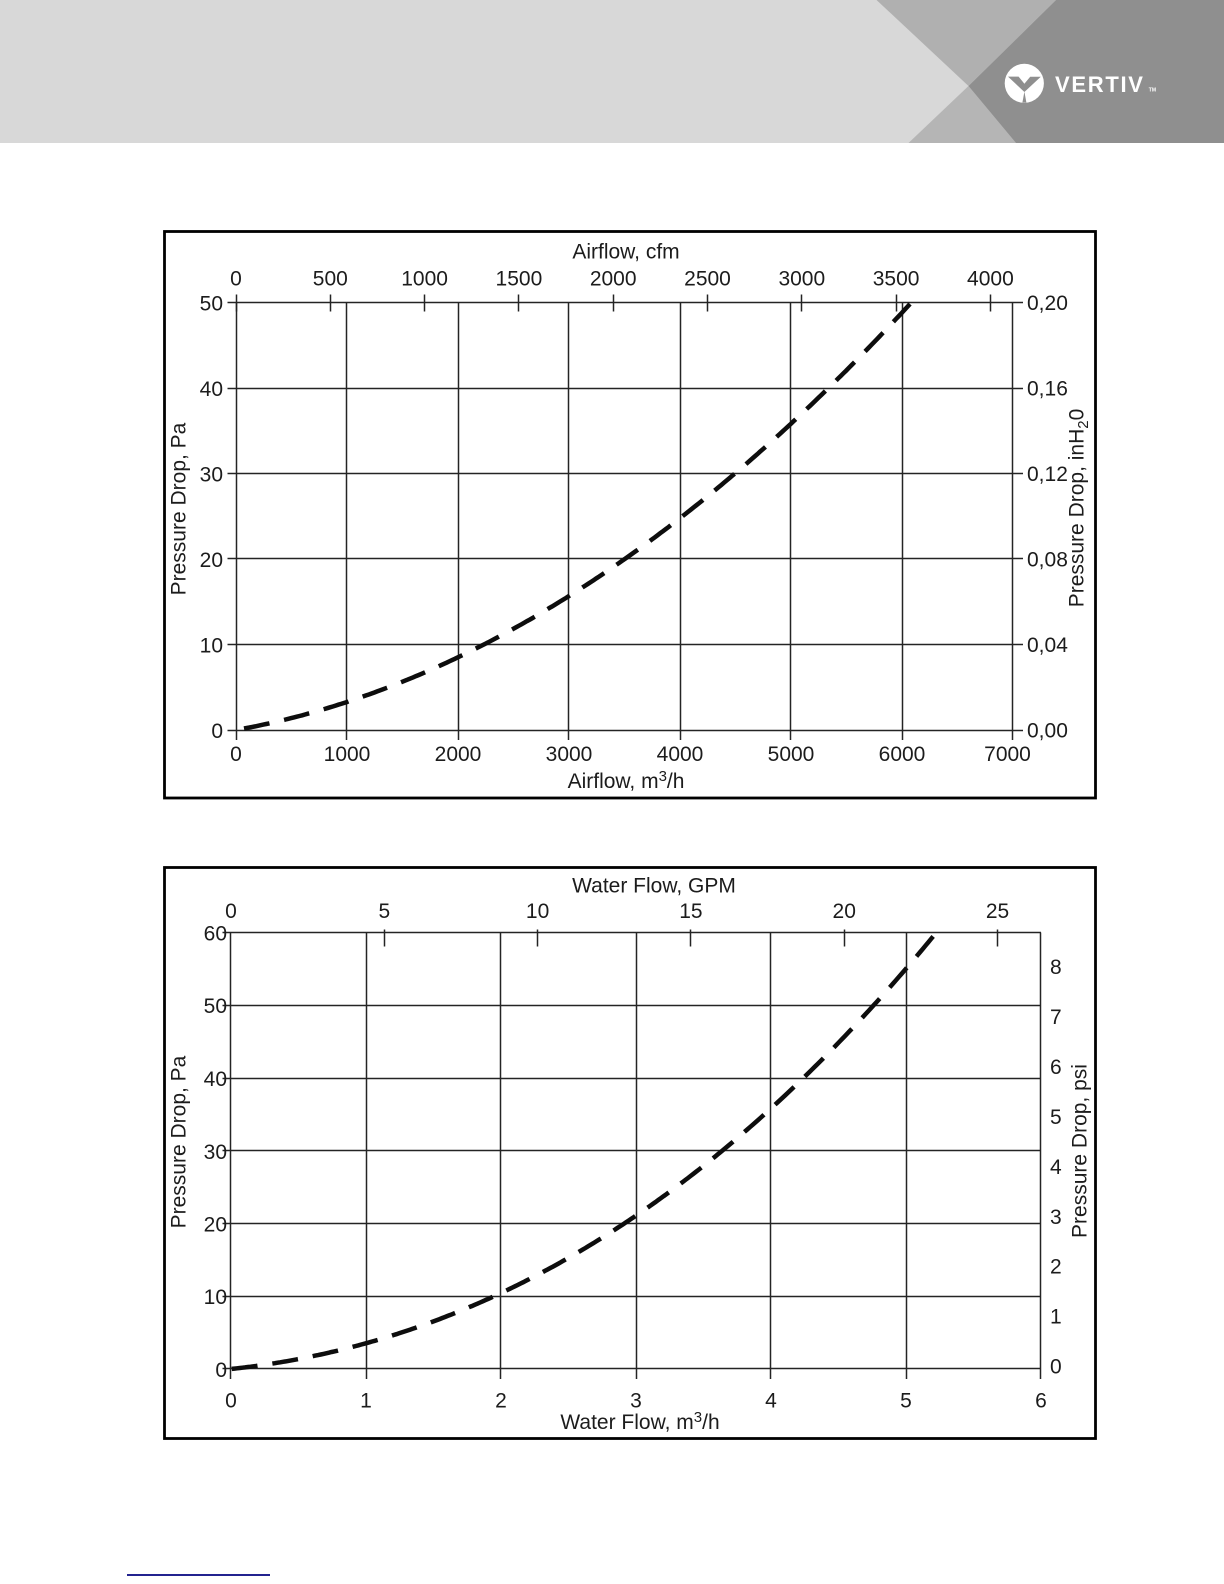 The height and width of the screenshot is (1584, 1224). Describe the element at coordinates (1080, 1151) in the screenshot. I see `svg-text: Pressure Drop, psi` at that location.